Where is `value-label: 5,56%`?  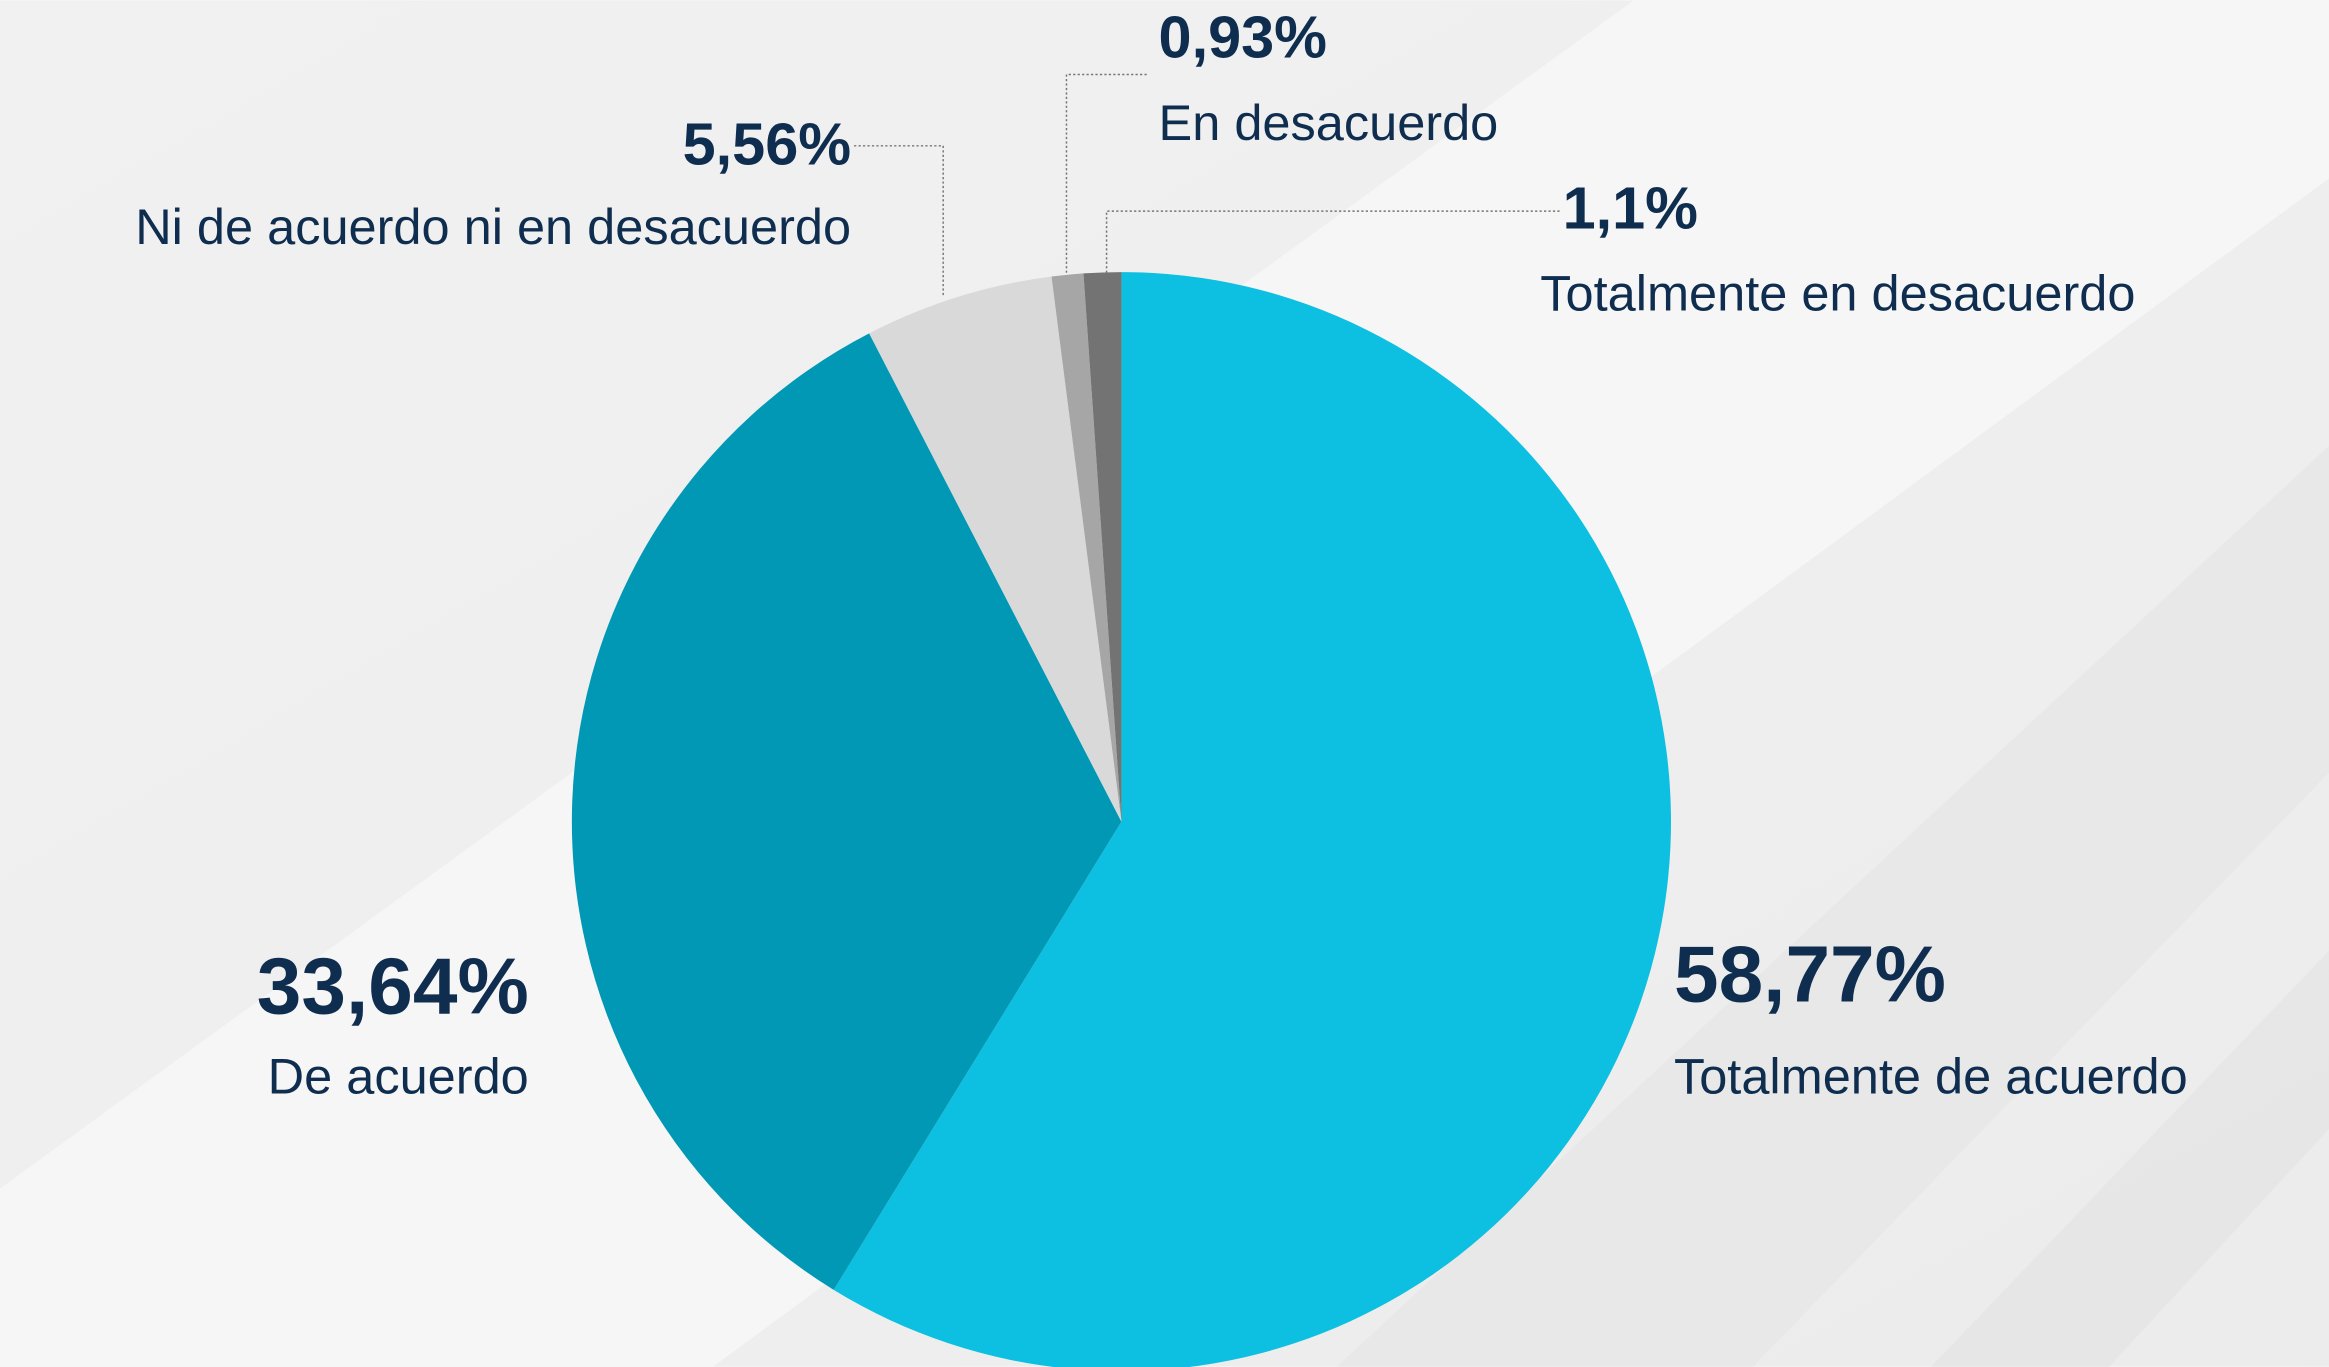 value-label: 5,56% is located at coordinates (767, 143).